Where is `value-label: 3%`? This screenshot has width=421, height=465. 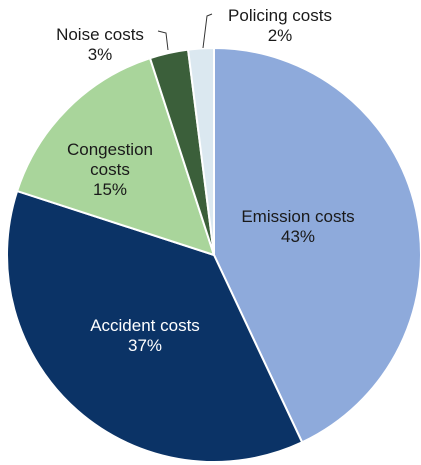
value-label: 3% is located at coordinates (100, 54).